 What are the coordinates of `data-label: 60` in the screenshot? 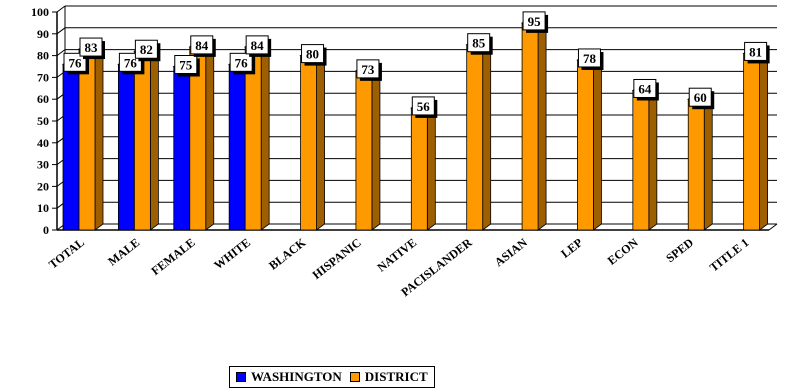 It's located at (700, 97).